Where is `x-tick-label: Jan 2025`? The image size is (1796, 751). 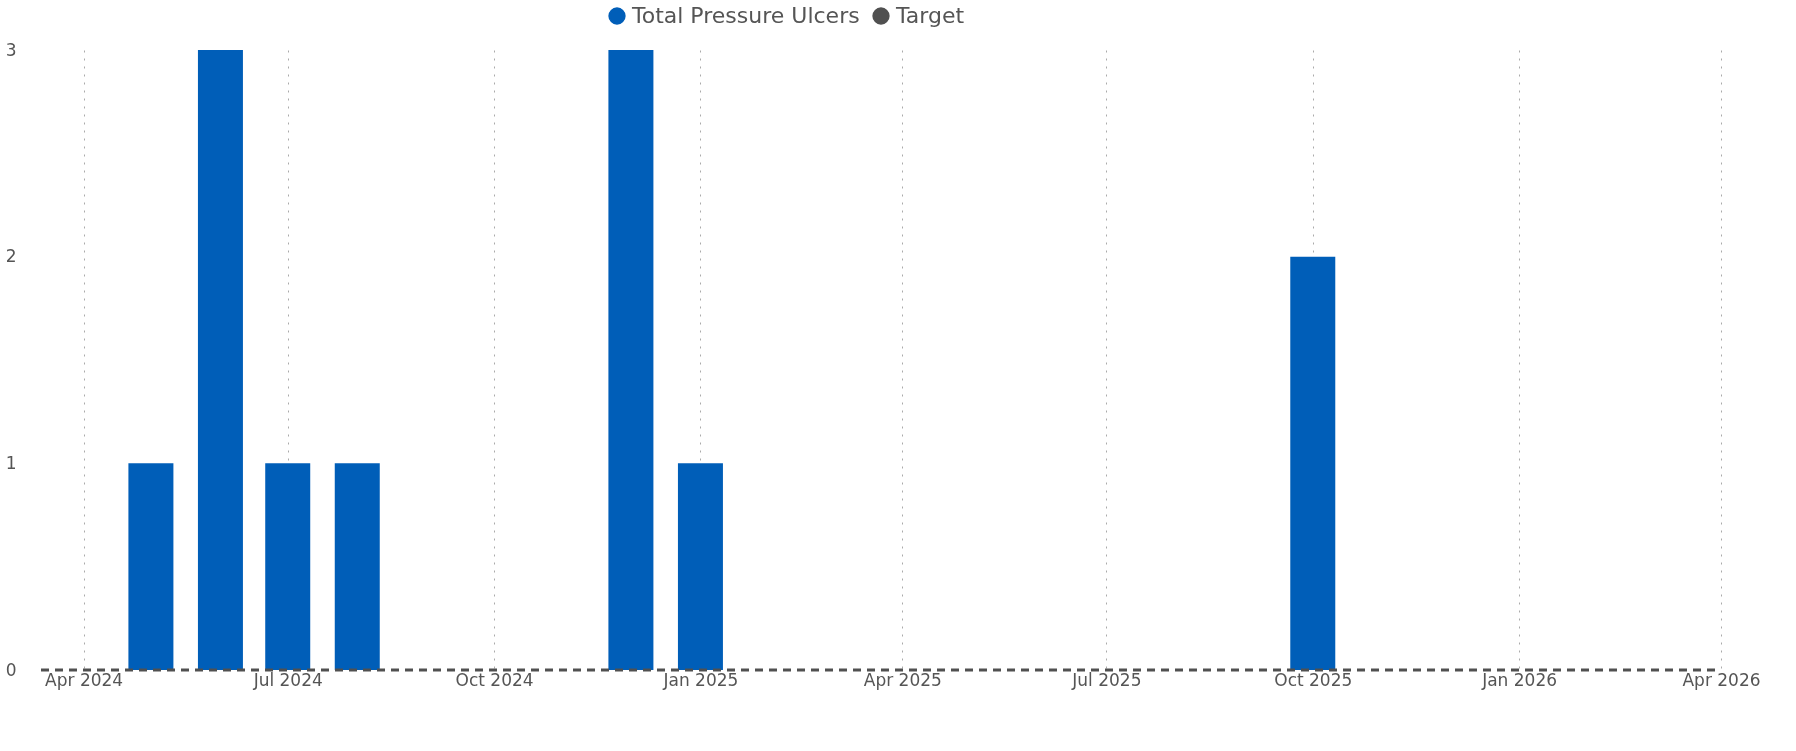
x-tick-label: Jan 2025 is located at coordinates (700, 679).